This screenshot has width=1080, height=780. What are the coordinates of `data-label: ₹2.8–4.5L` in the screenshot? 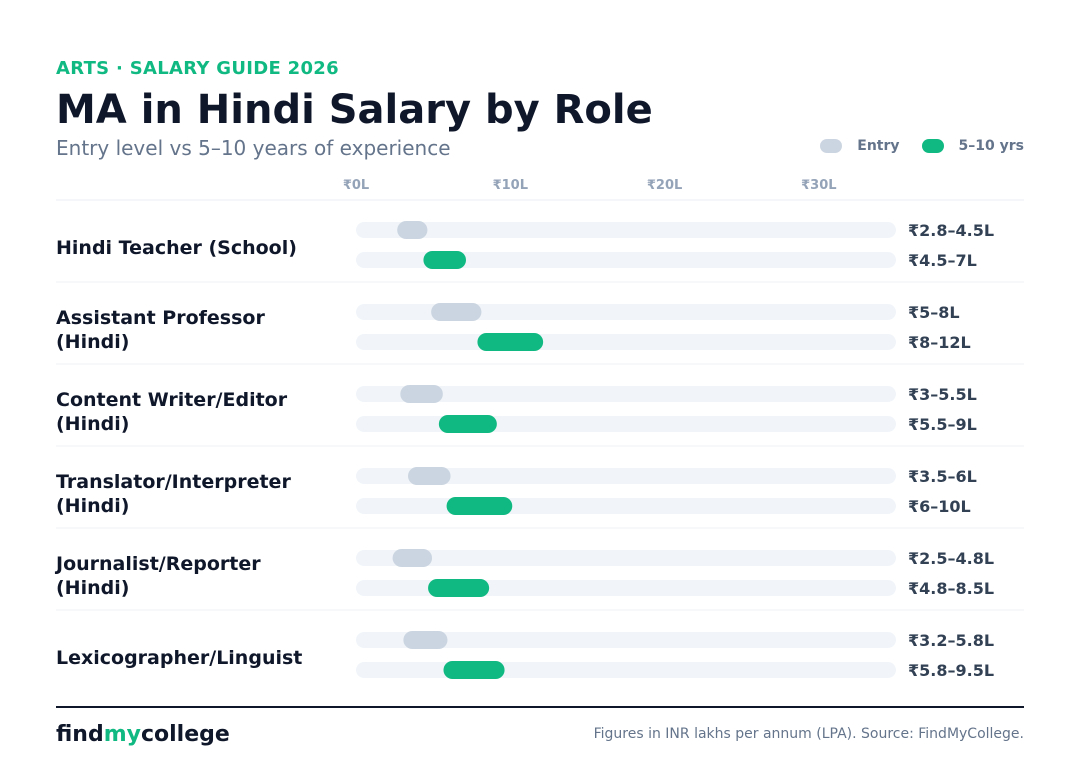 It's located at (951, 230).